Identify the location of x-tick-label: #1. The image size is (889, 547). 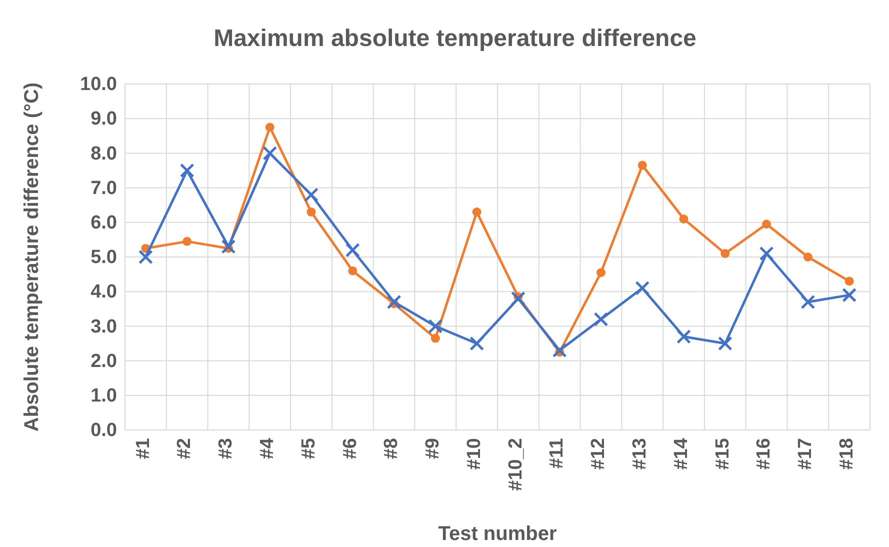
(143, 449).